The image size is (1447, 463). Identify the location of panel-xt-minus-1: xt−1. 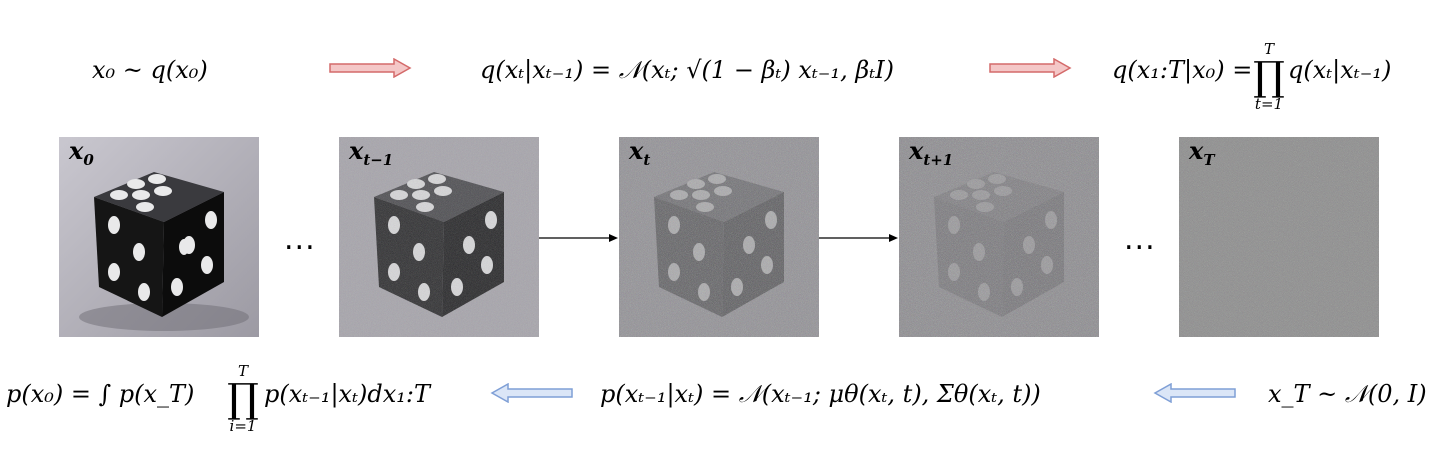
(439, 237).